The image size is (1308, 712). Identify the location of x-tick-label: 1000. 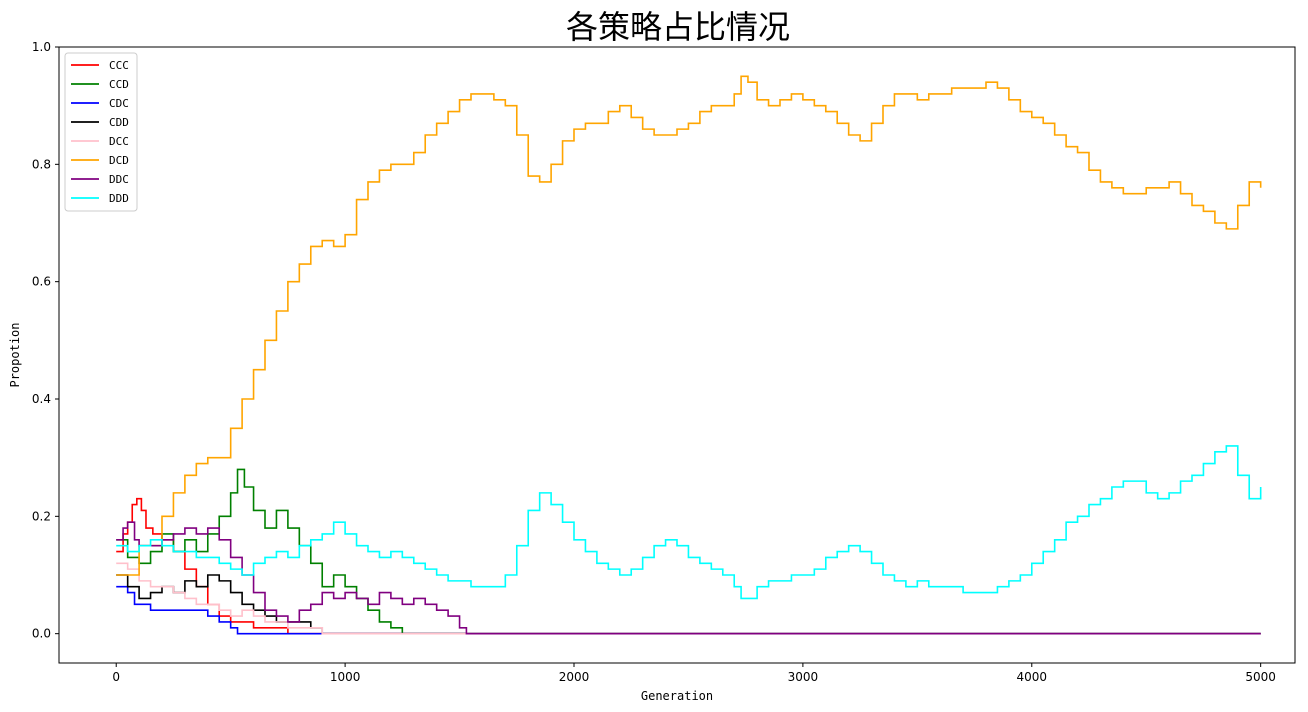
(345, 677).